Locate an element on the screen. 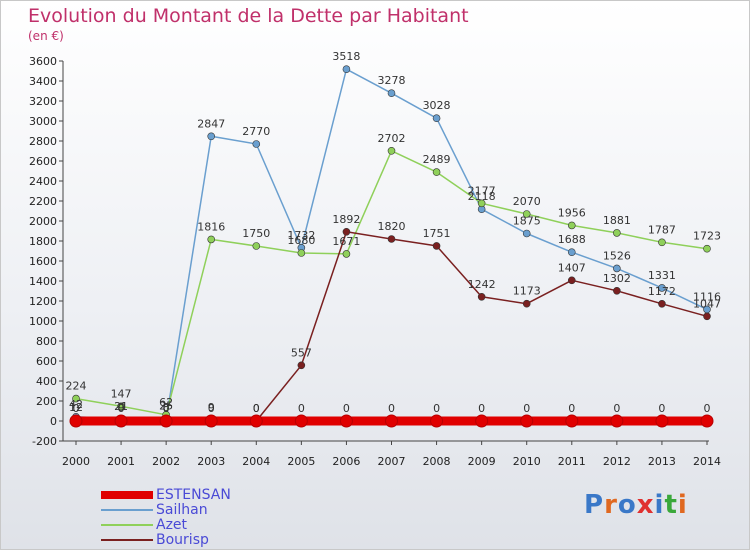 Image resolution: width=750 pixels, height=551 pixels. y-tick-label: 1600 is located at coordinates (43, 261).